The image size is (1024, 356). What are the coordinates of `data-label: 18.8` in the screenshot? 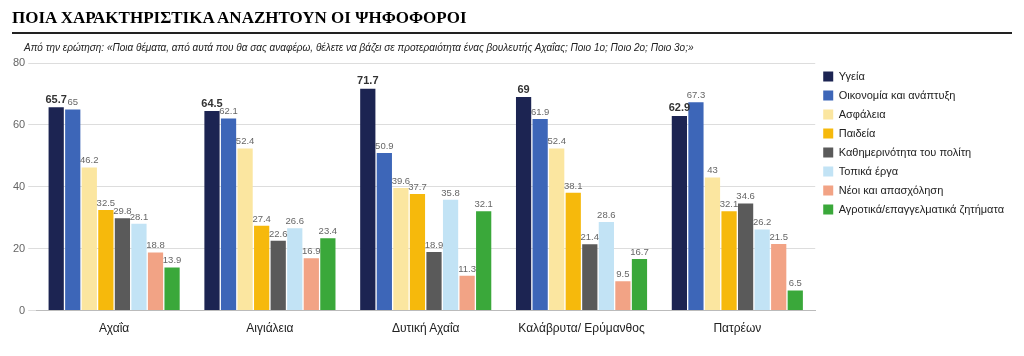 It's located at (155, 245).